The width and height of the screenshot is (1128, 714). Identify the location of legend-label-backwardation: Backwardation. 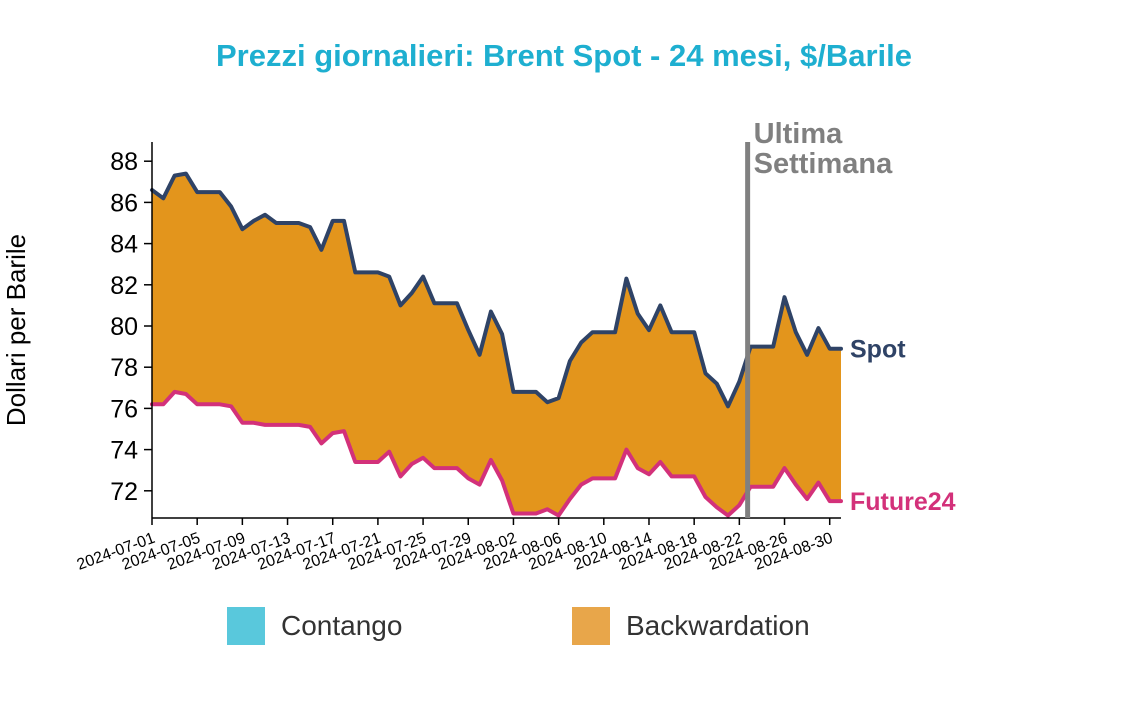
(718, 625).